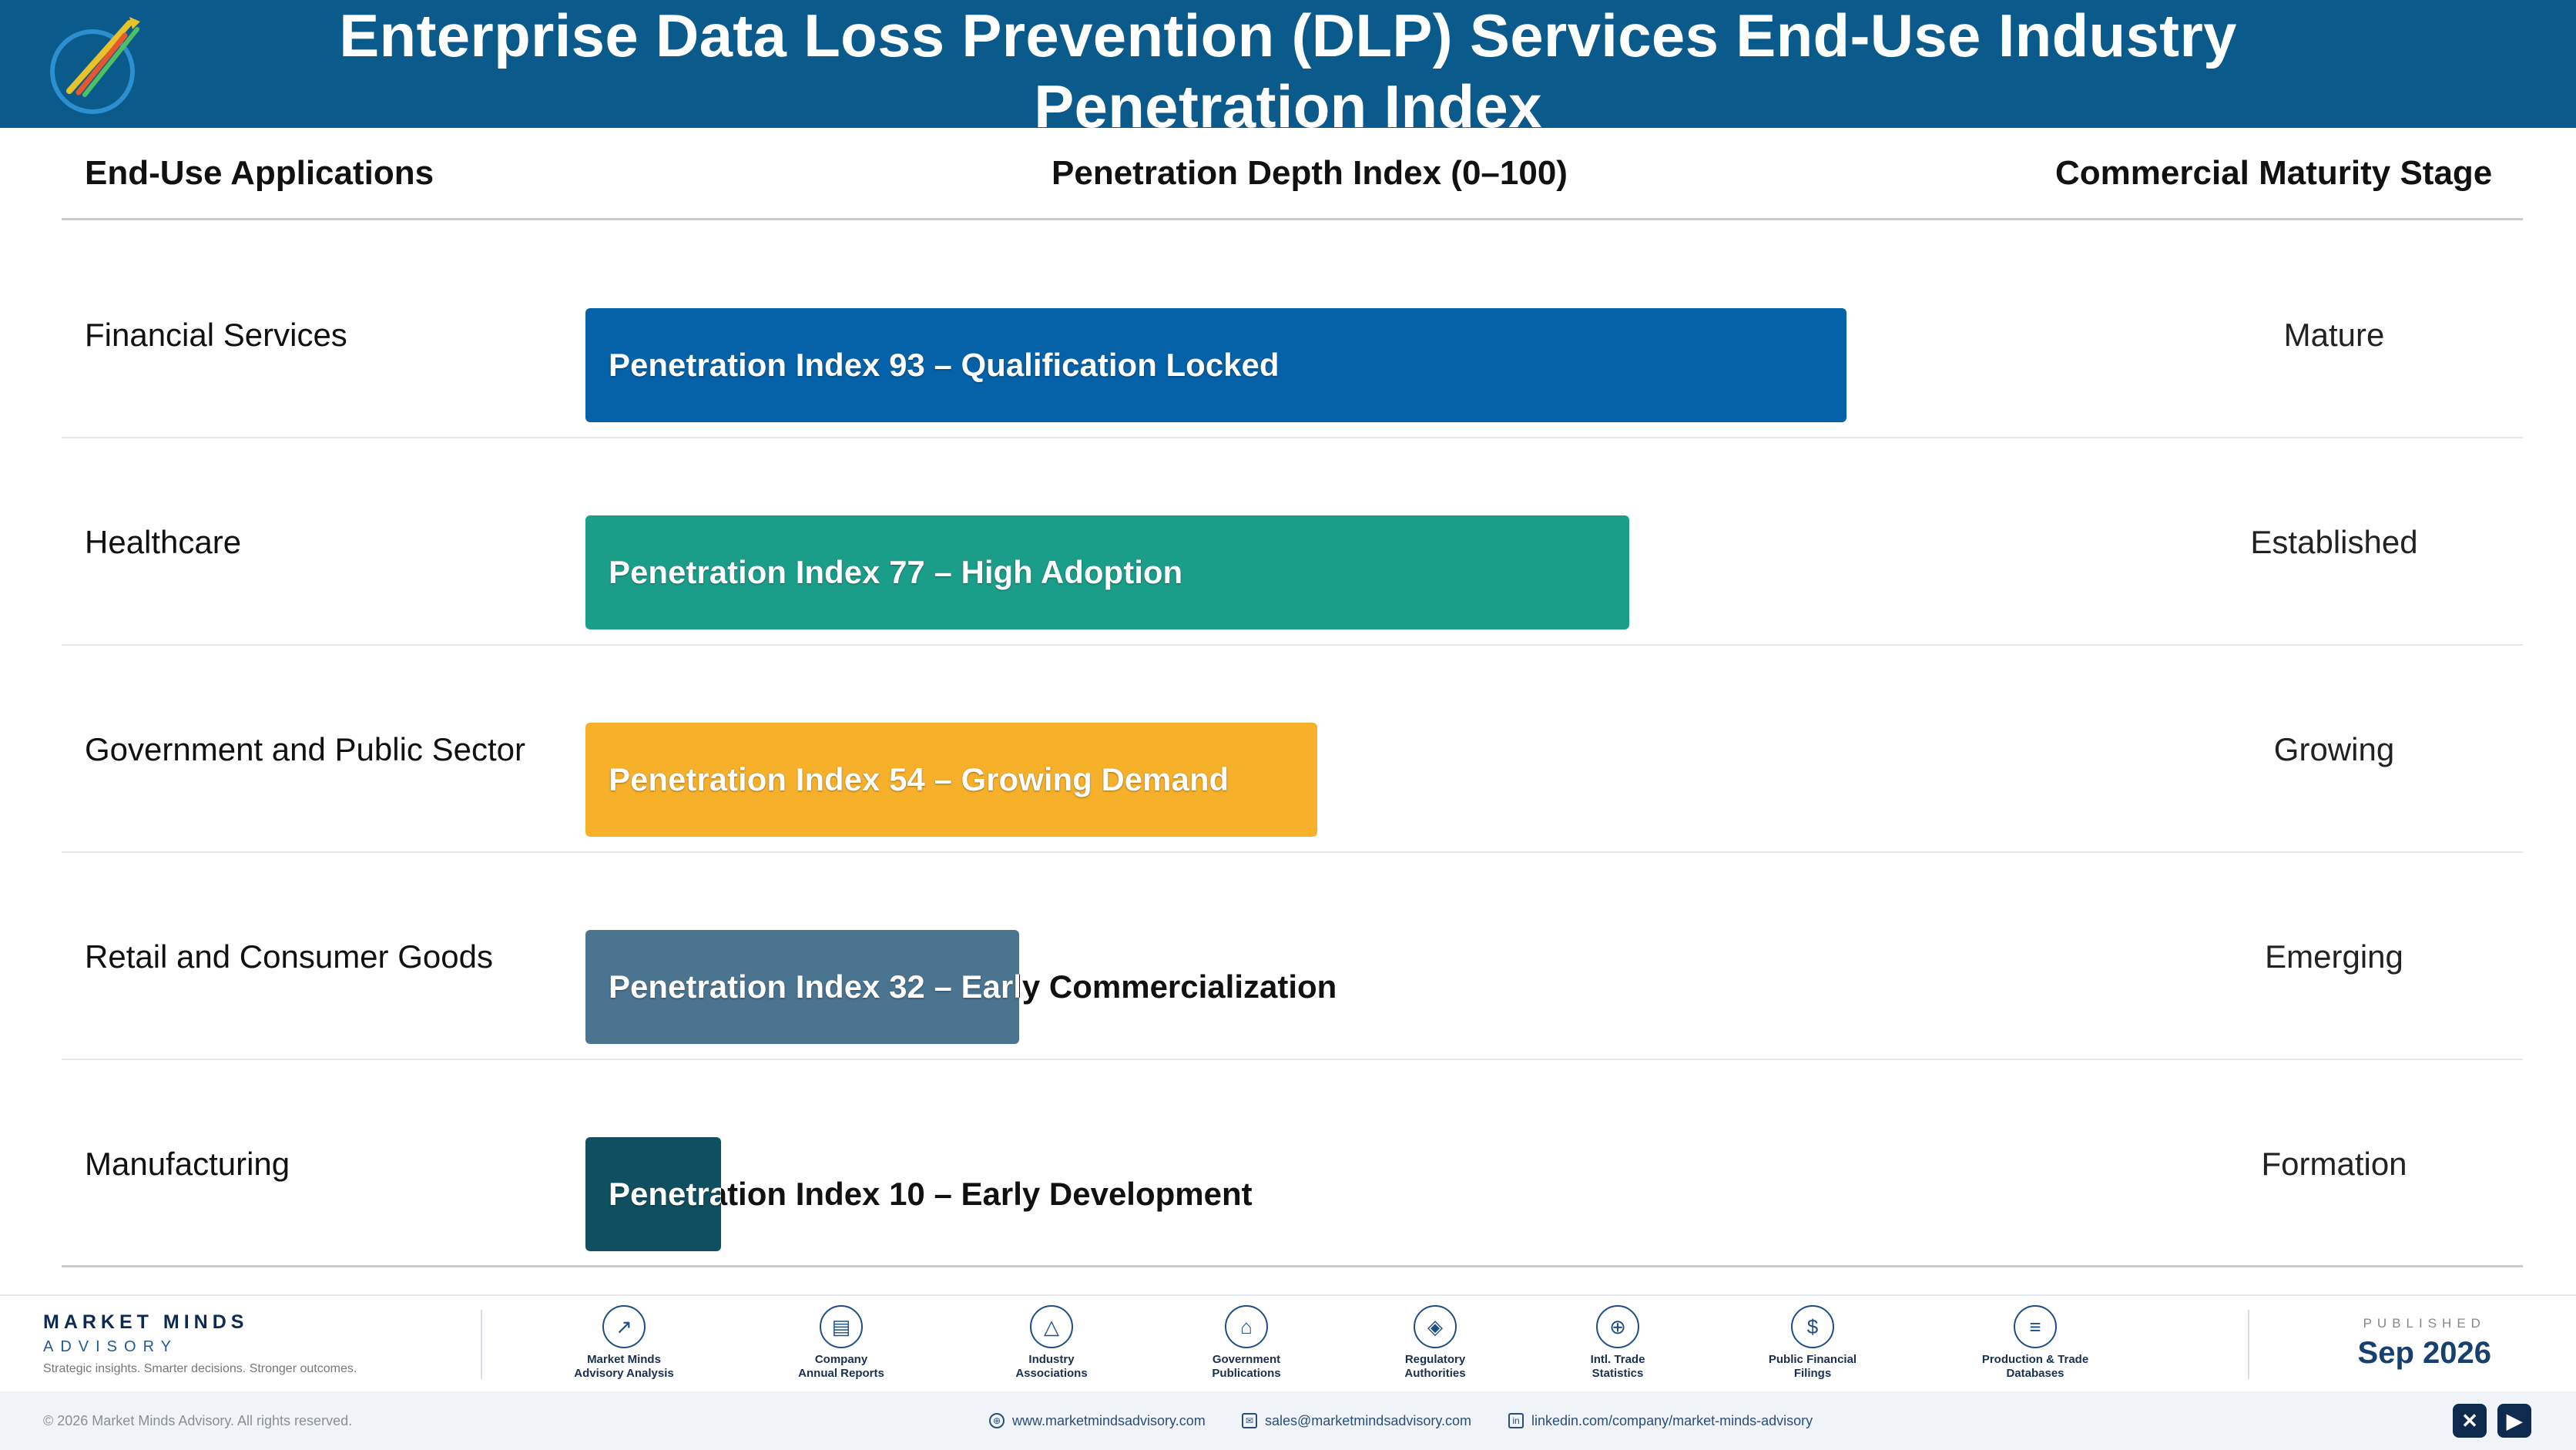 This screenshot has width=2576, height=1450. I want to click on government-building-icon: ⌂, so click(1246, 1326).